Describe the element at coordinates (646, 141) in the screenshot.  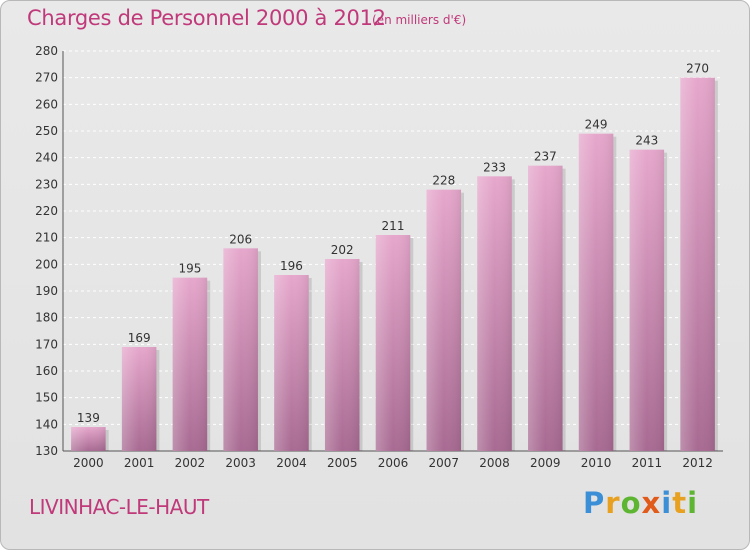
I see `data-label: 243` at that location.